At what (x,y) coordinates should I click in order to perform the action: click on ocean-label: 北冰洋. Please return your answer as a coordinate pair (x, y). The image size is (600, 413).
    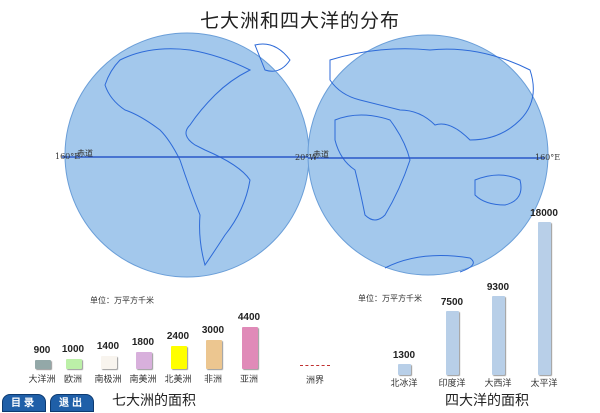
    Looking at the image, I should click on (404, 384).